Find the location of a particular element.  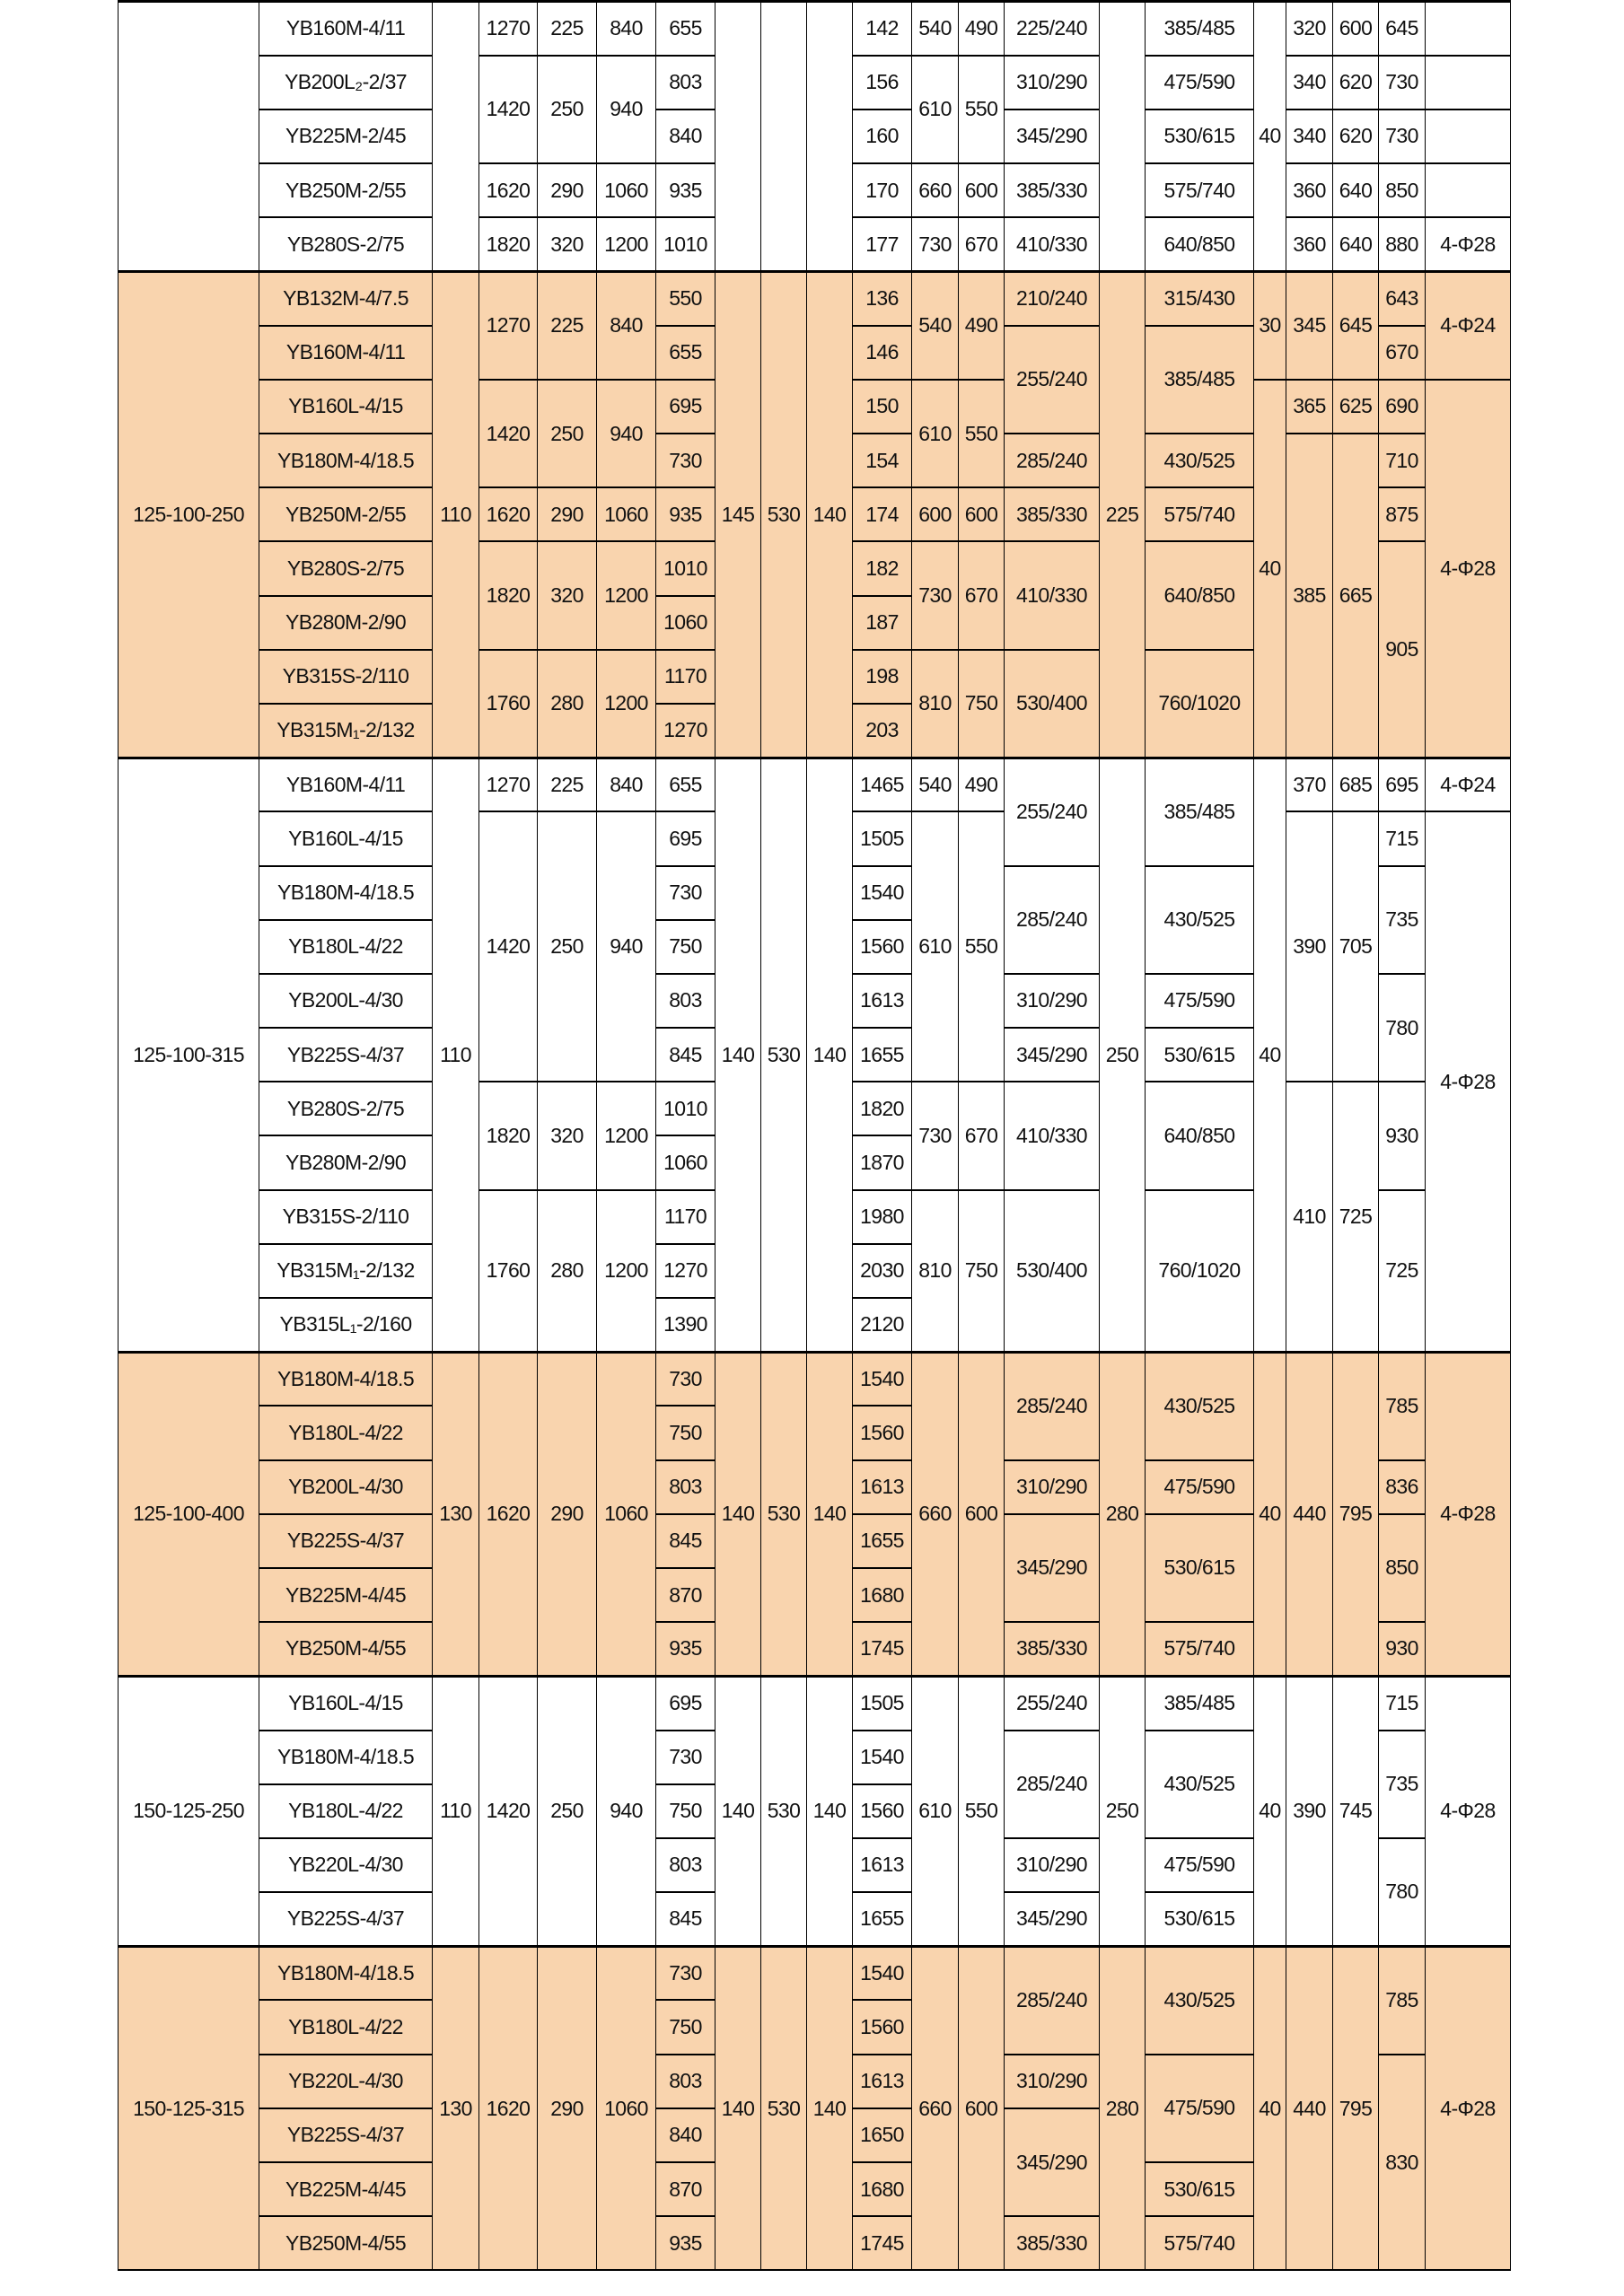

table-cell: 255/240 is located at coordinates (1052, 380).